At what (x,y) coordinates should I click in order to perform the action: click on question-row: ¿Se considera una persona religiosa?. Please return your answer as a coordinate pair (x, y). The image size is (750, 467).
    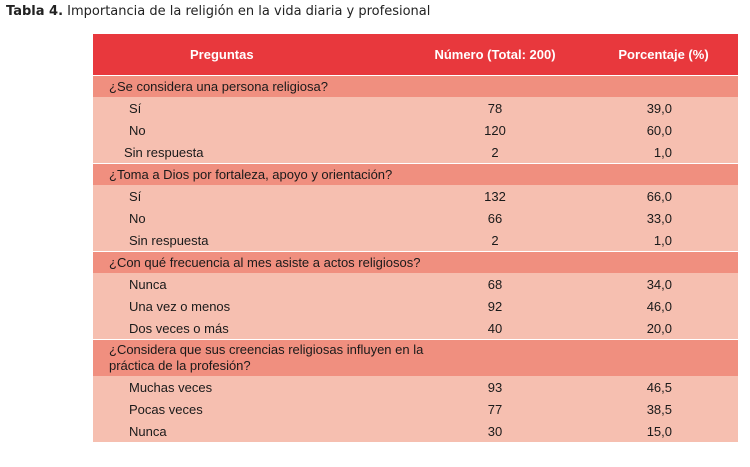
    Looking at the image, I should click on (415, 86).